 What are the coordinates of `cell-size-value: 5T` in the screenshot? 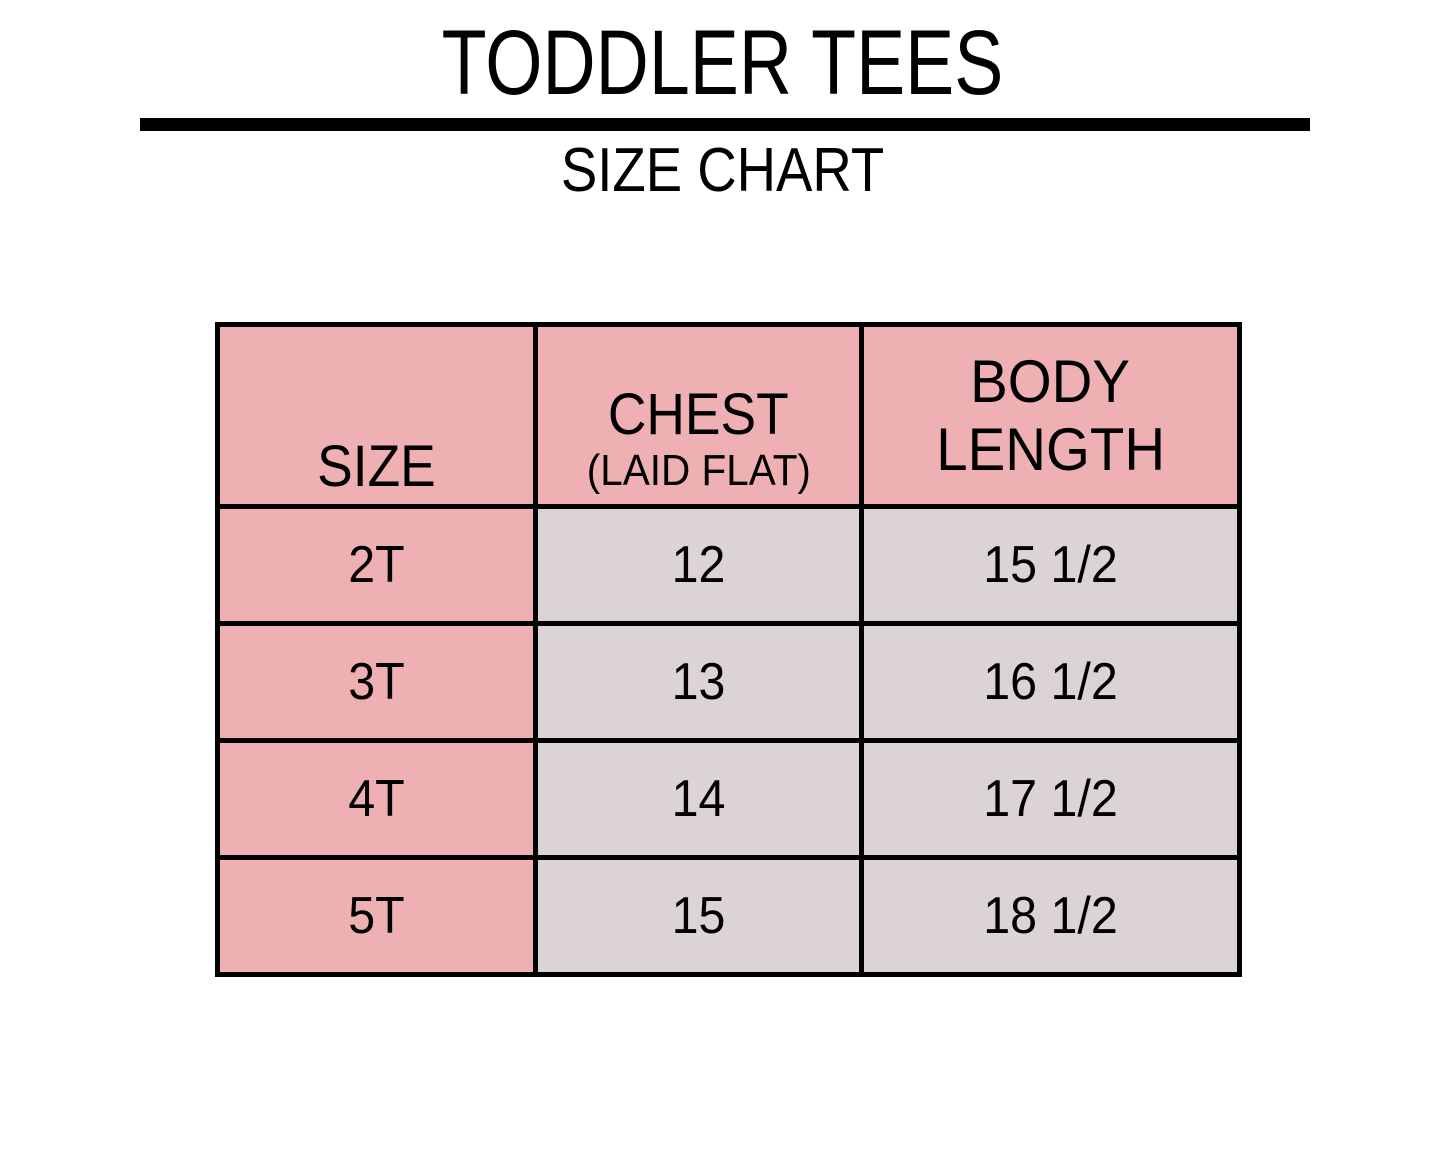 It's located at (376, 916).